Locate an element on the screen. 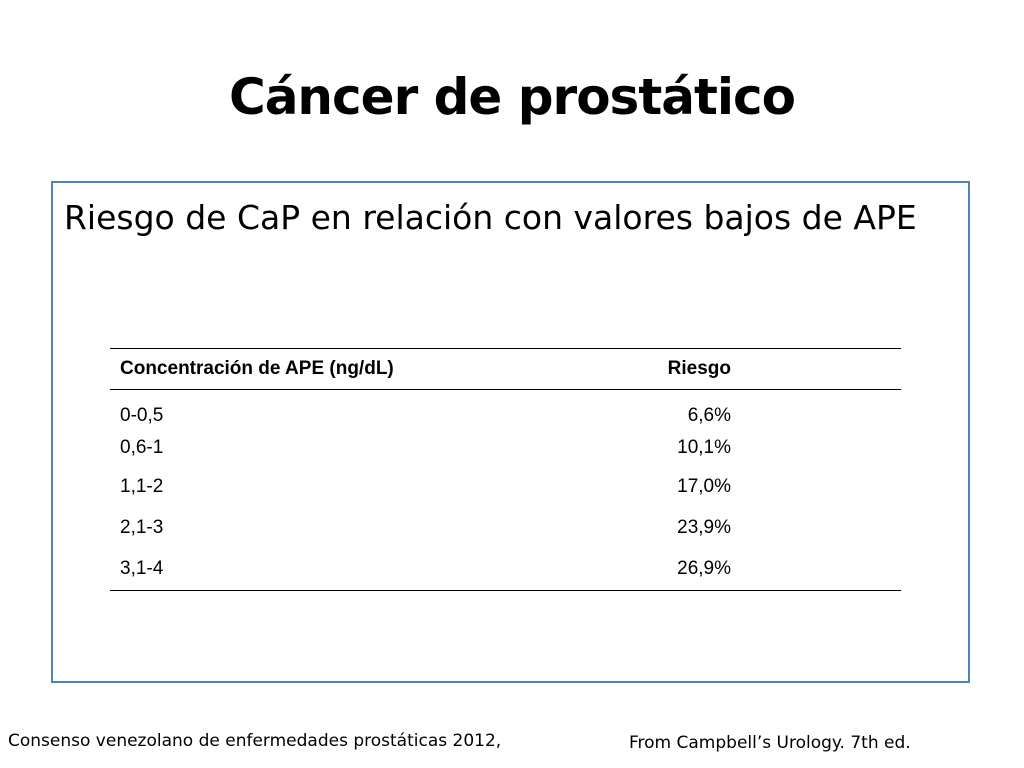 The height and width of the screenshot is (768, 1024). table-row: 1,1-2 17,0% is located at coordinates (505, 486).